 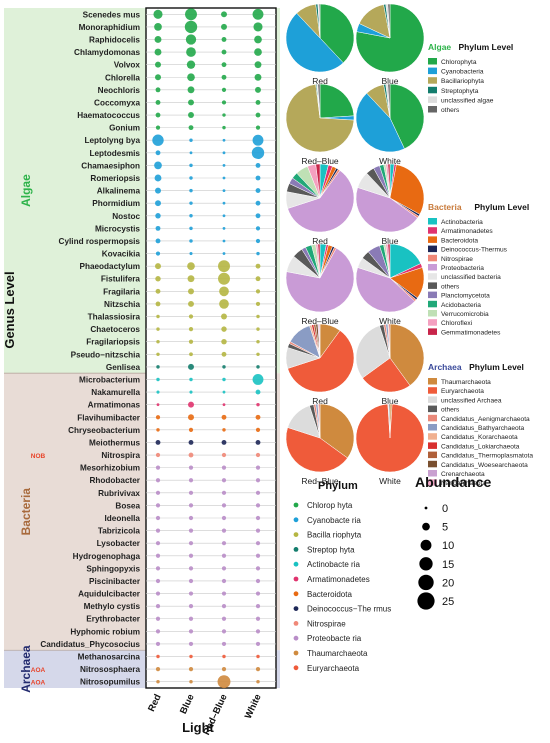 What do you see at coordinates (38, 456) in the screenshot?
I see `function-tag: NOB` at bounding box center [38, 456].